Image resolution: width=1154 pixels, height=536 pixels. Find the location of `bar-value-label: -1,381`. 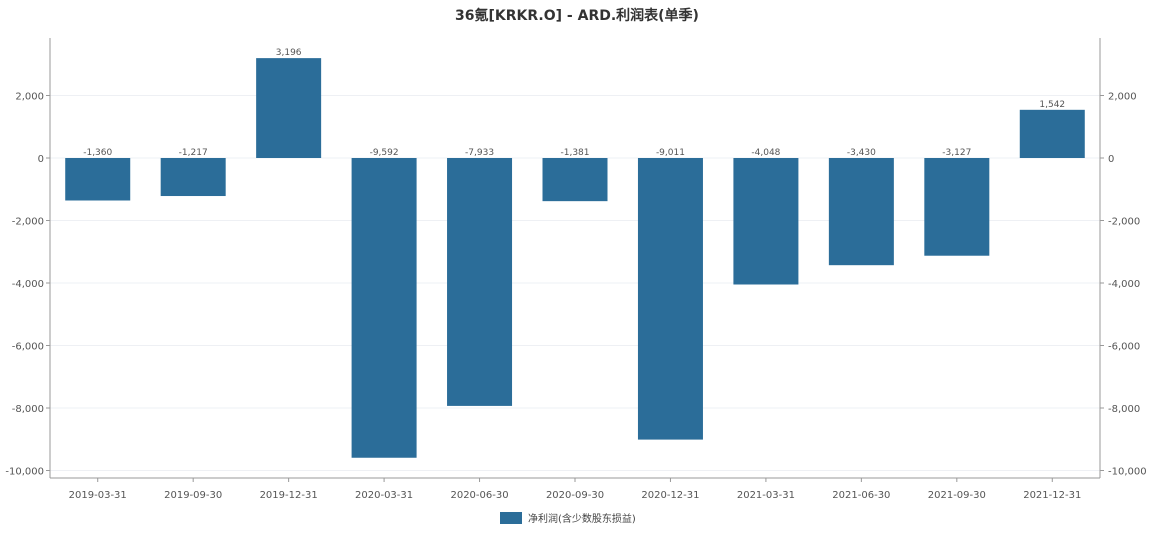

bar-value-label: -1,381 is located at coordinates (574, 153).